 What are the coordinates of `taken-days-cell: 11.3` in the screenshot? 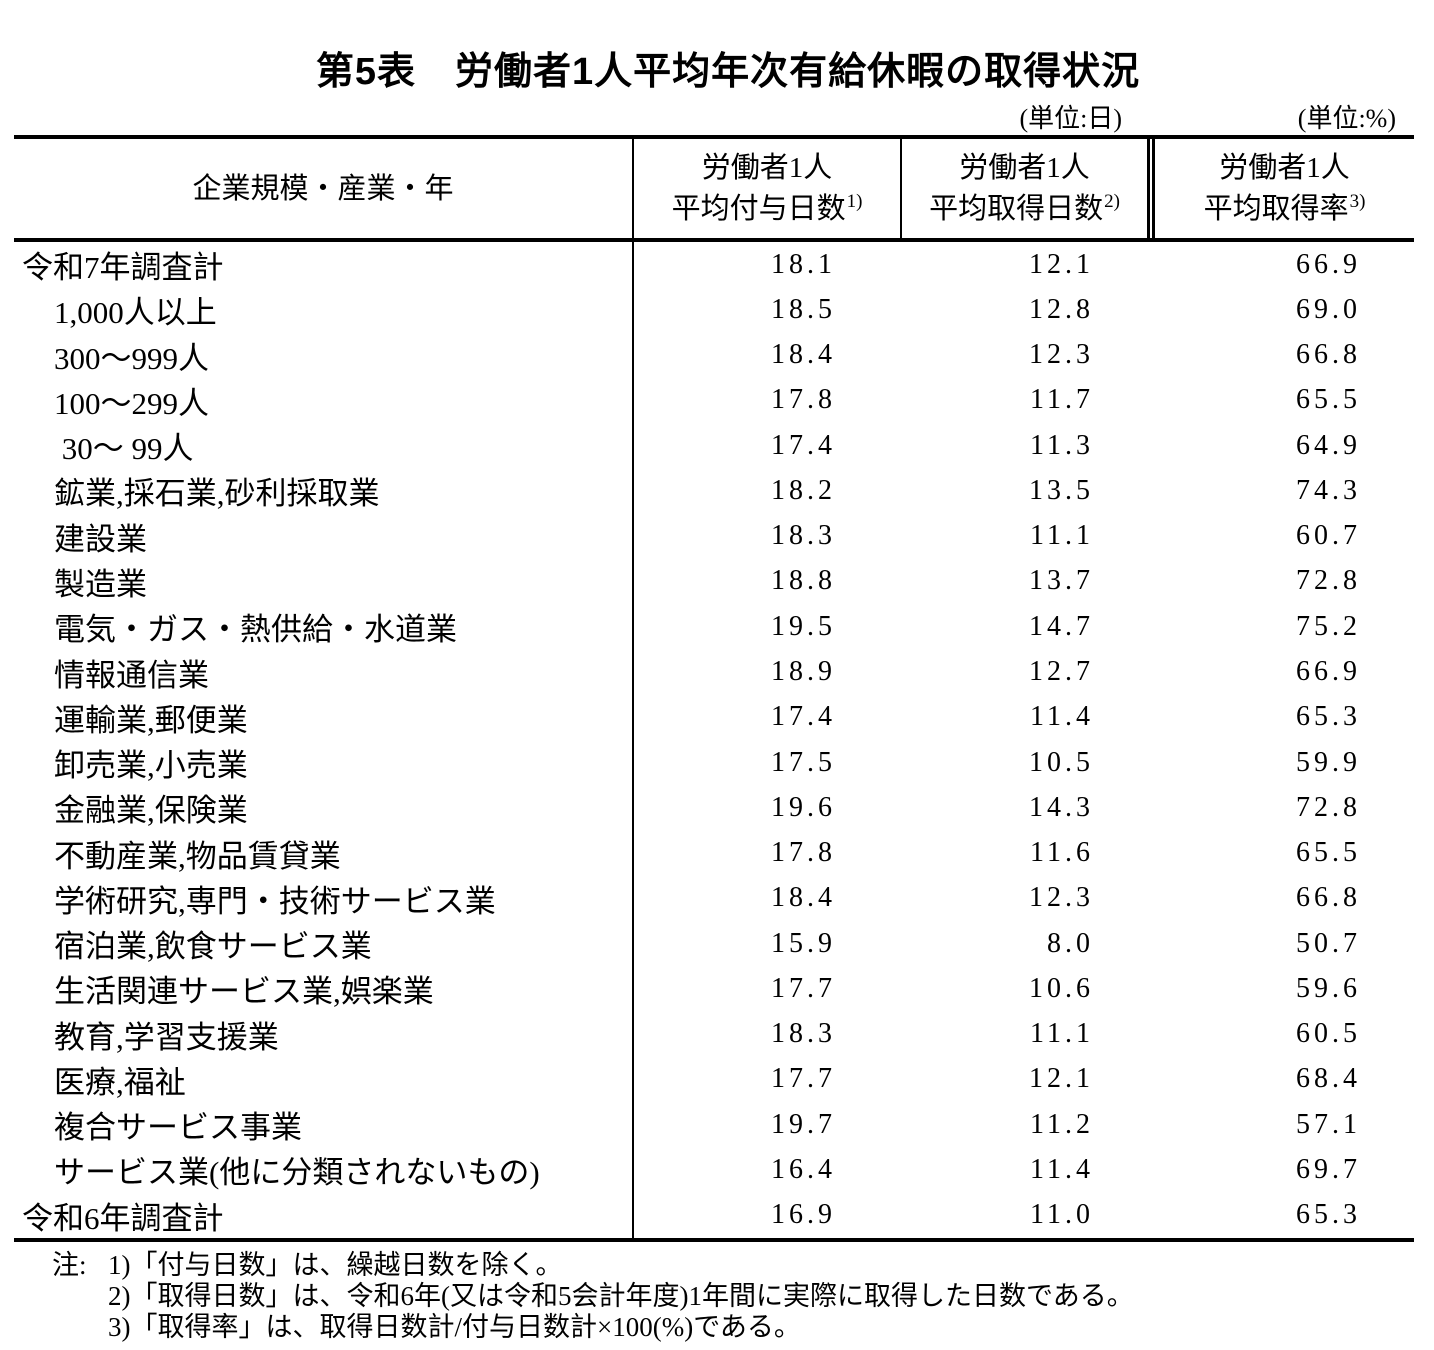 It's located at (1062, 445).